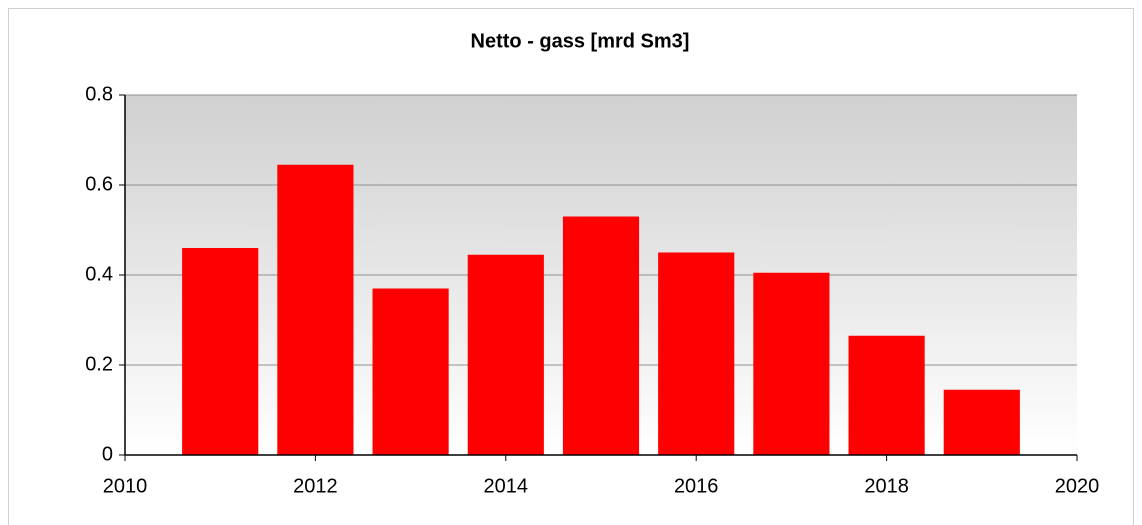 The width and height of the screenshot is (1142, 525). Describe the element at coordinates (107, 454) in the screenshot. I see `y-tick-label: 0` at that location.